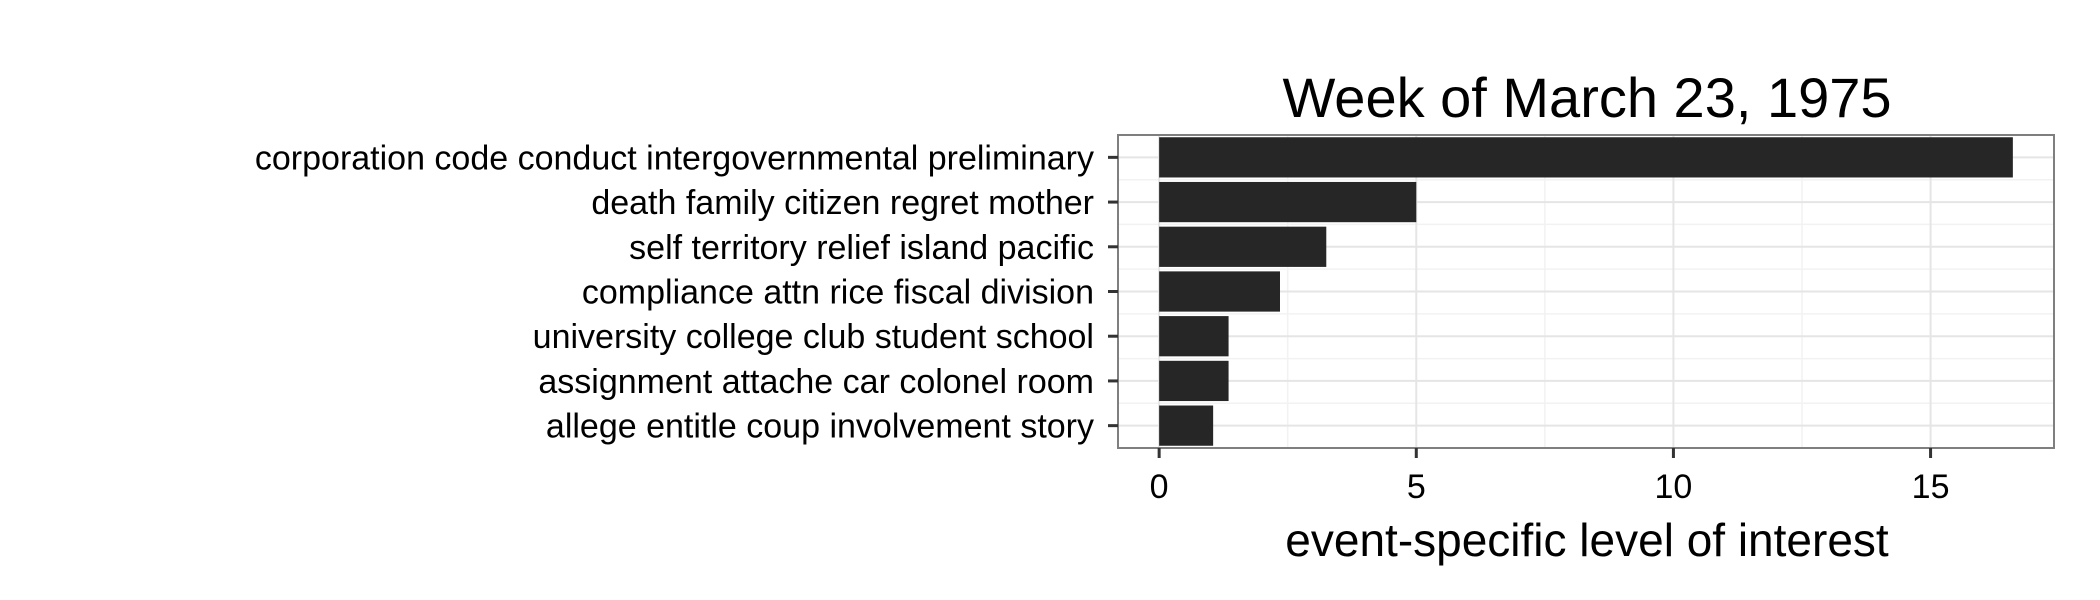 This screenshot has height=600, width=2100. Describe the element at coordinates (813, 337) in the screenshot. I see `category-label: university college club student school` at that location.